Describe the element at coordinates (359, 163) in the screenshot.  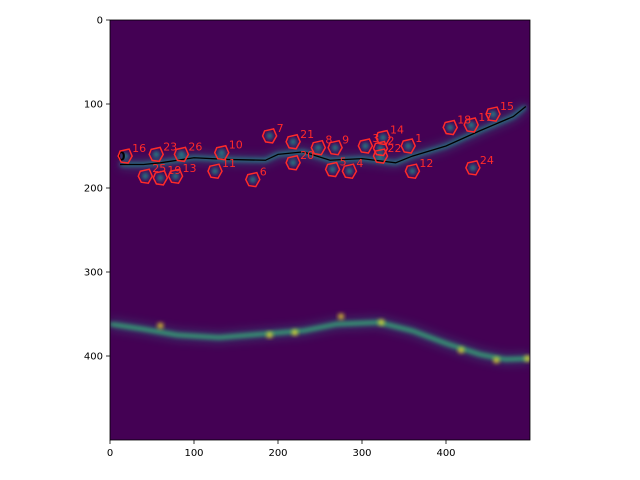
I see `roi-label: 4` at that location.